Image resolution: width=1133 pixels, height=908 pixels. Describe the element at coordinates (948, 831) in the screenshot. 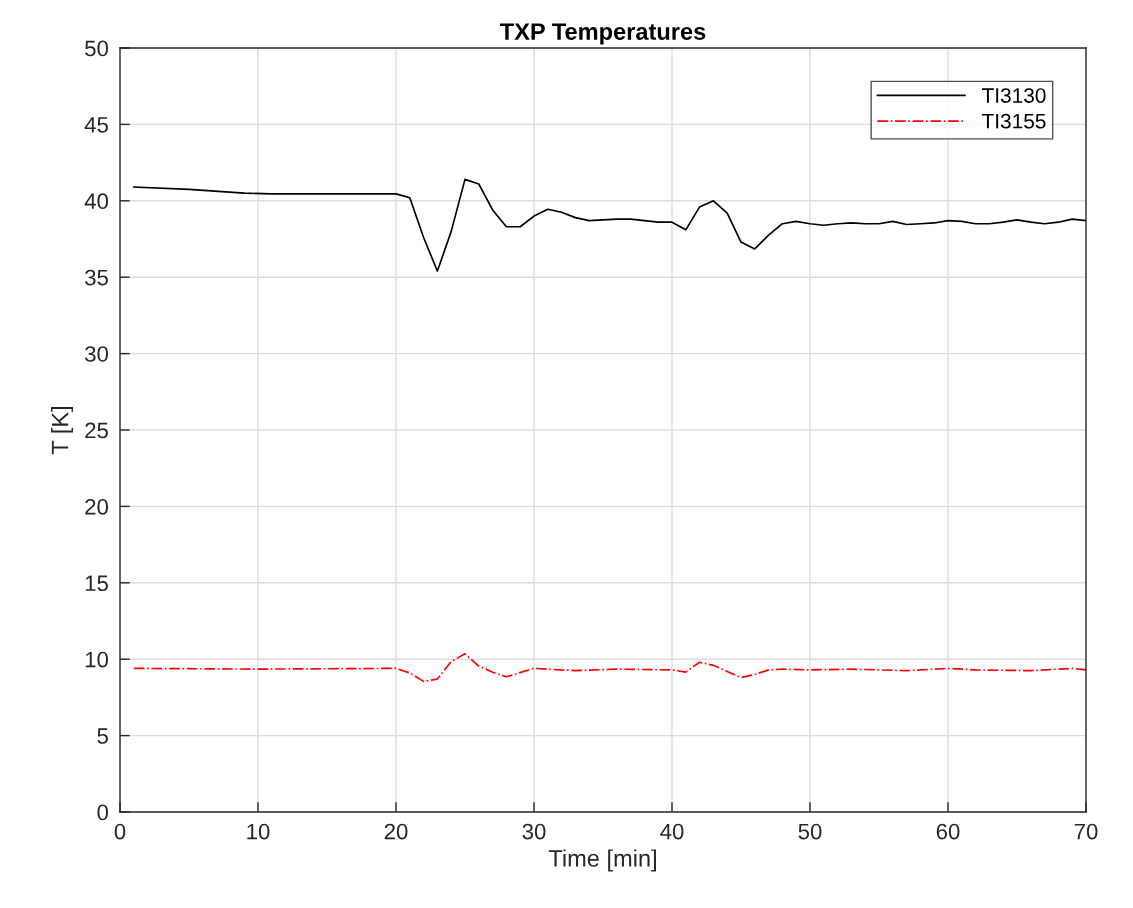

I see `x-tick-label: 60` at that location.